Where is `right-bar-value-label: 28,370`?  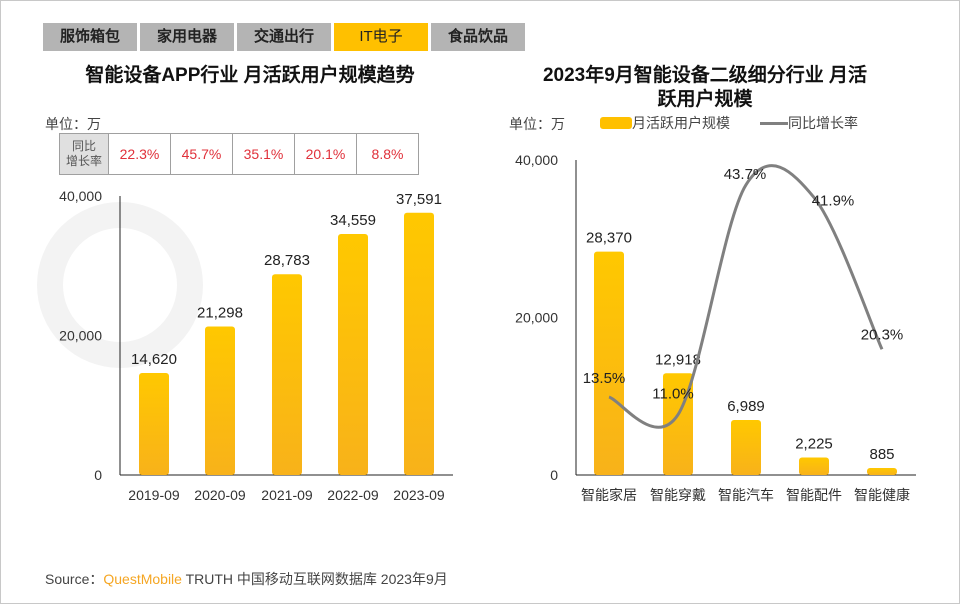 right-bar-value-label: 28,370 is located at coordinates (609, 238).